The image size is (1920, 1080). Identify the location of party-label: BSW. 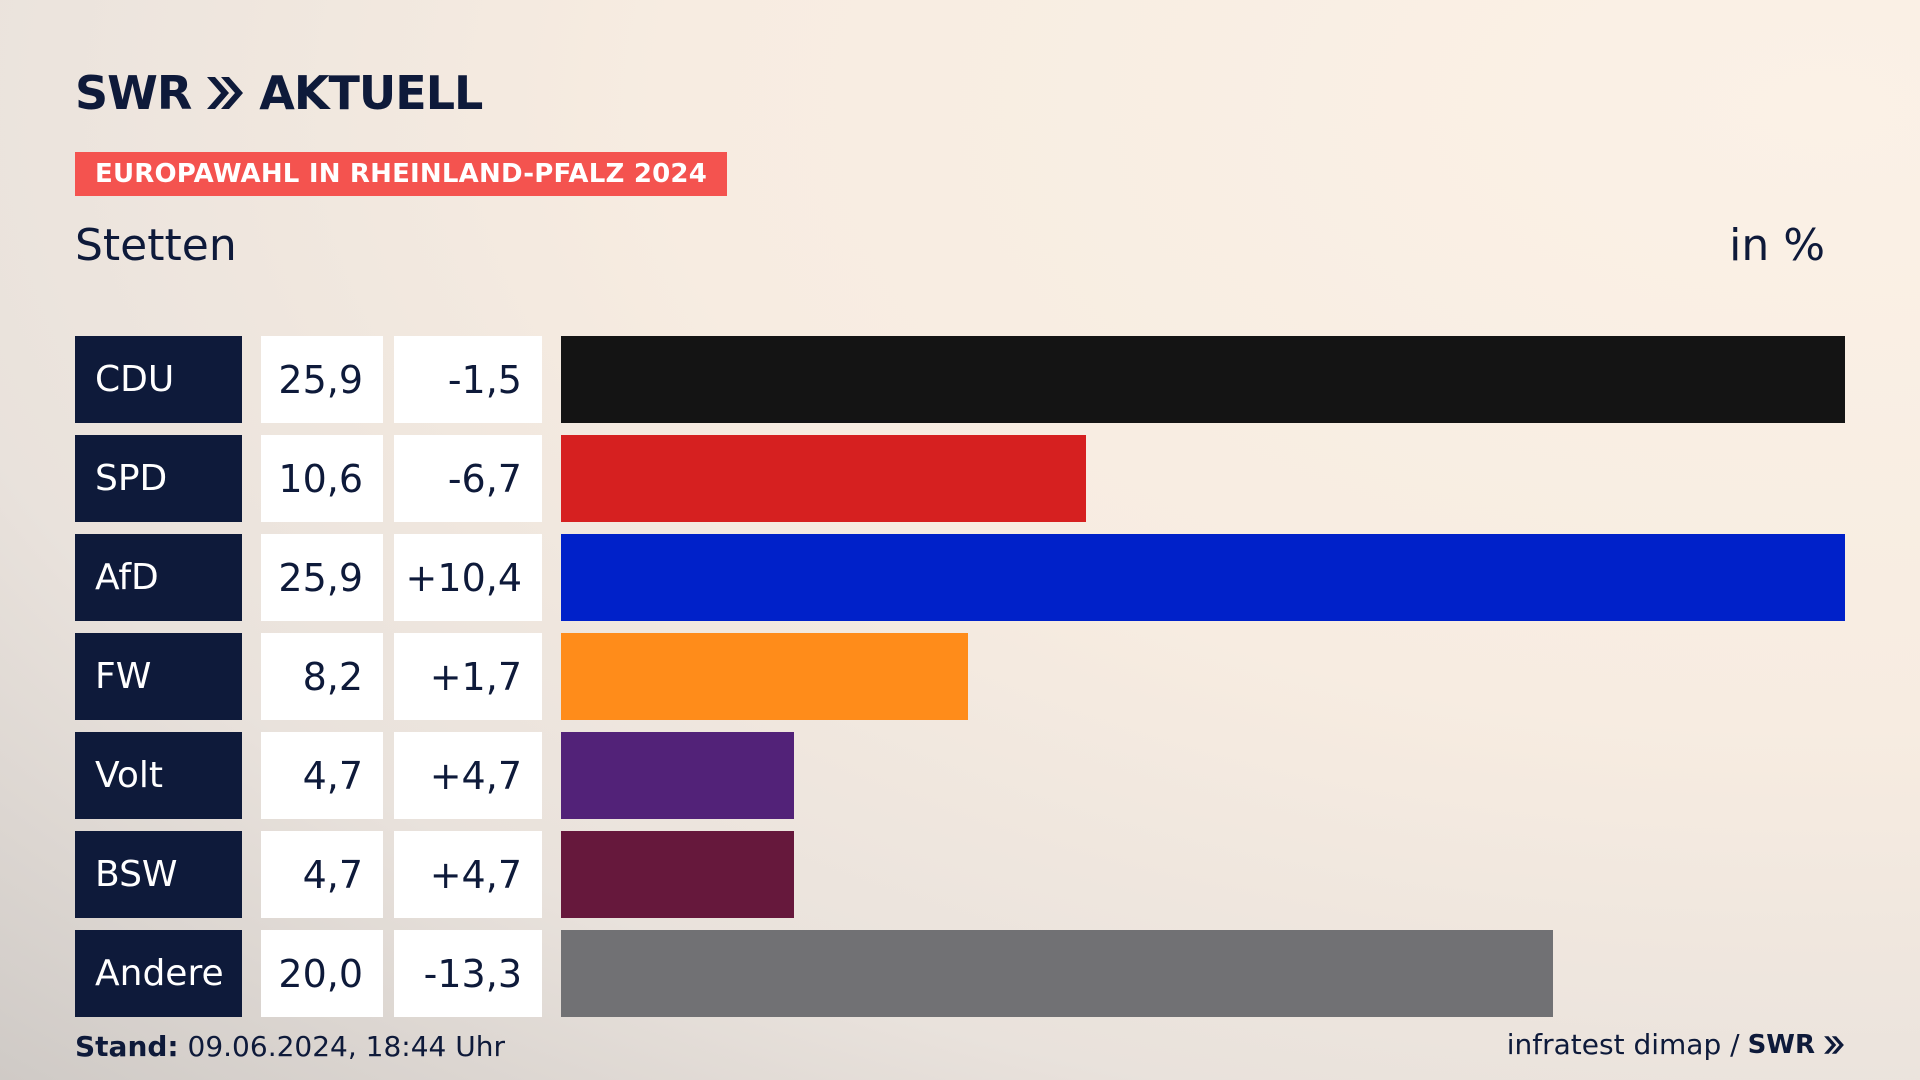
(158, 874).